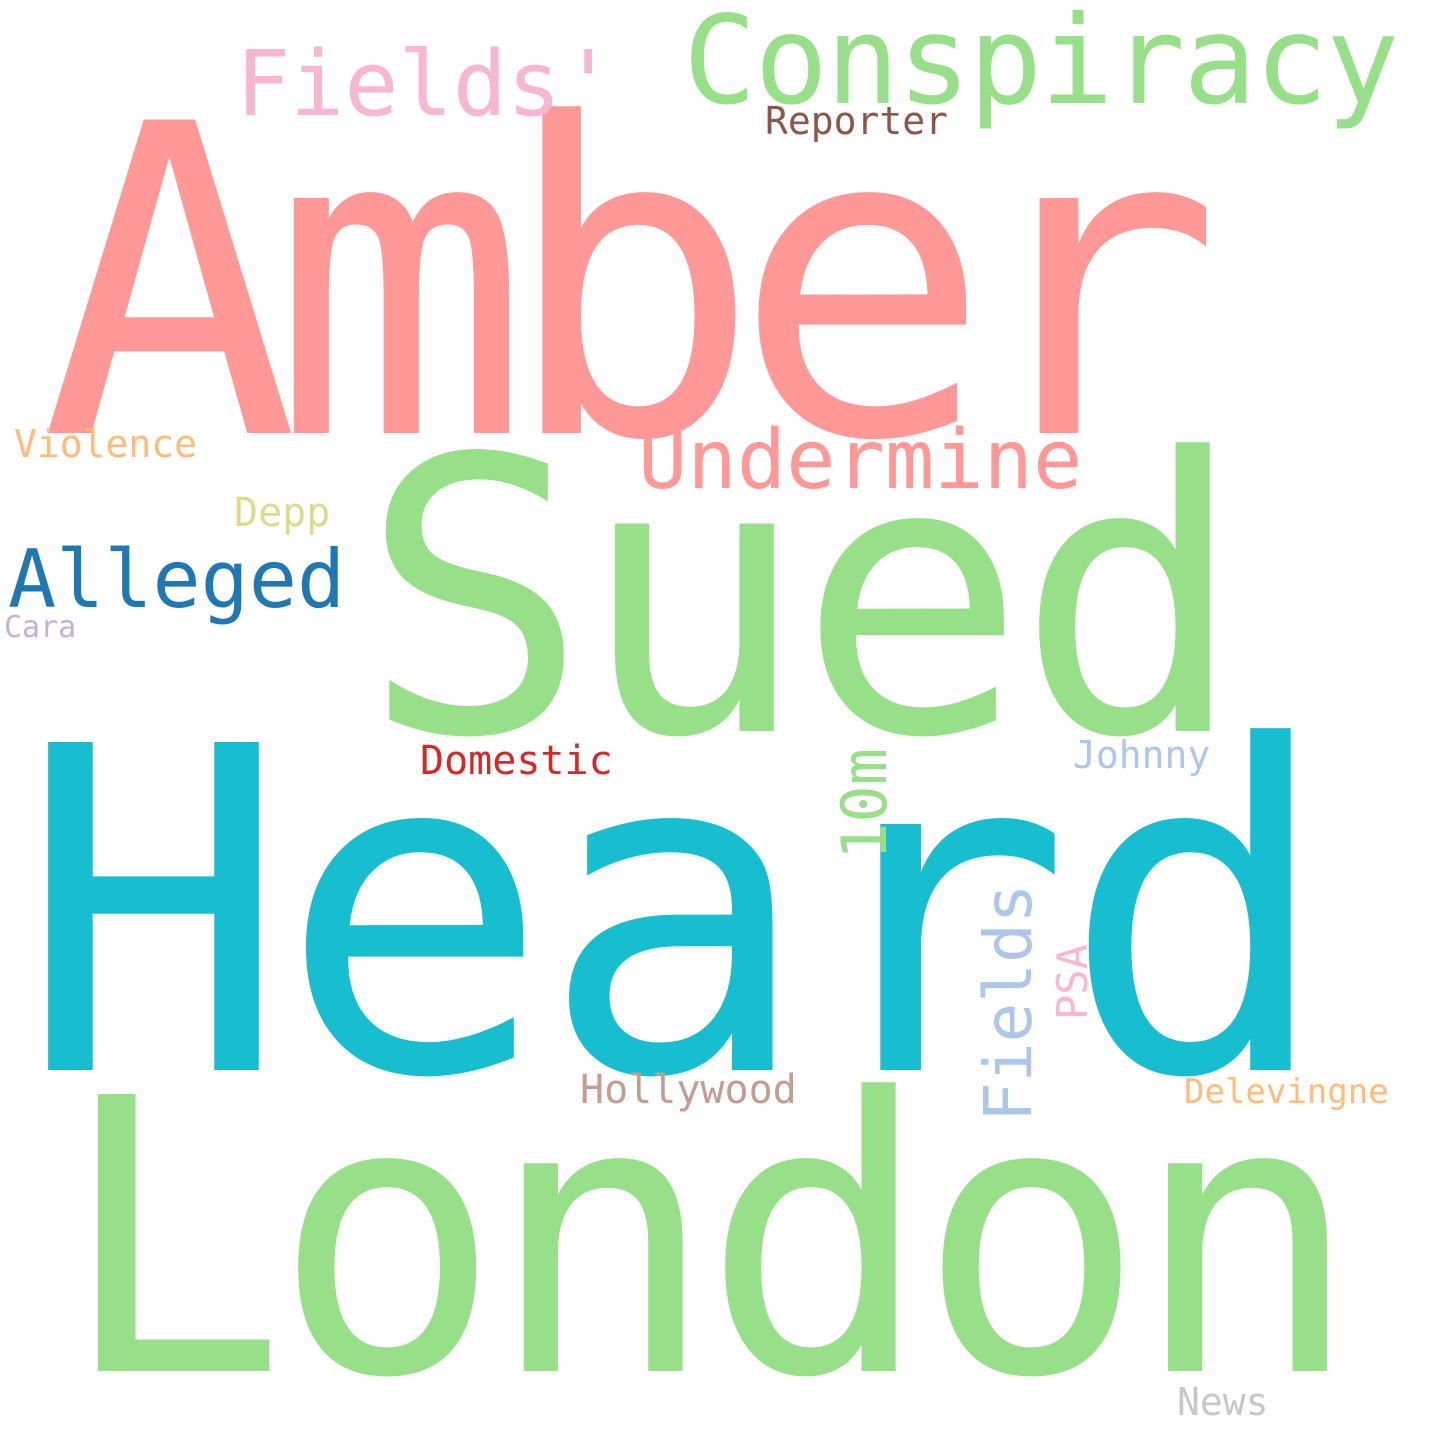 The width and height of the screenshot is (1440, 1440). What do you see at coordinates (1286, 1092) in the screenshot?
I see `word-delevingne: Delevingne` at bounding box center [1286, 1092].